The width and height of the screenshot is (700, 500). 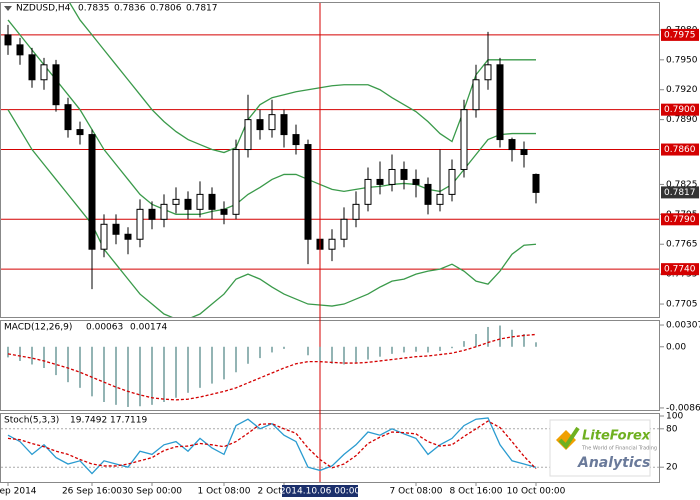 What do you see at coordinates (682, 90) in the screenshot?
I see `y-tick-label: 0.7920` at bounding box center [682, 90].